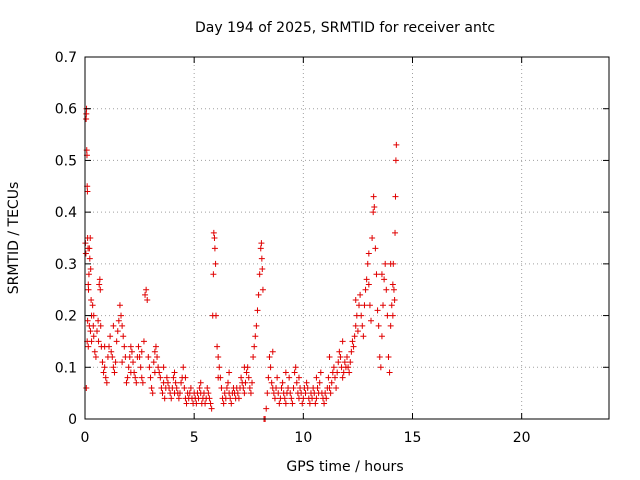  I want to click on x-tick-label: 0, so click(85, 438).